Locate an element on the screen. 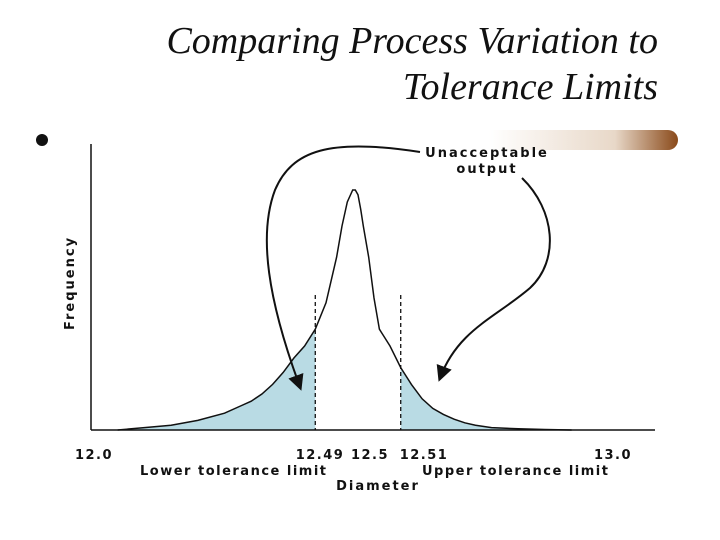 This screenshot has width=720, height=540. shaded-areas is located at coordinates (344, 379).